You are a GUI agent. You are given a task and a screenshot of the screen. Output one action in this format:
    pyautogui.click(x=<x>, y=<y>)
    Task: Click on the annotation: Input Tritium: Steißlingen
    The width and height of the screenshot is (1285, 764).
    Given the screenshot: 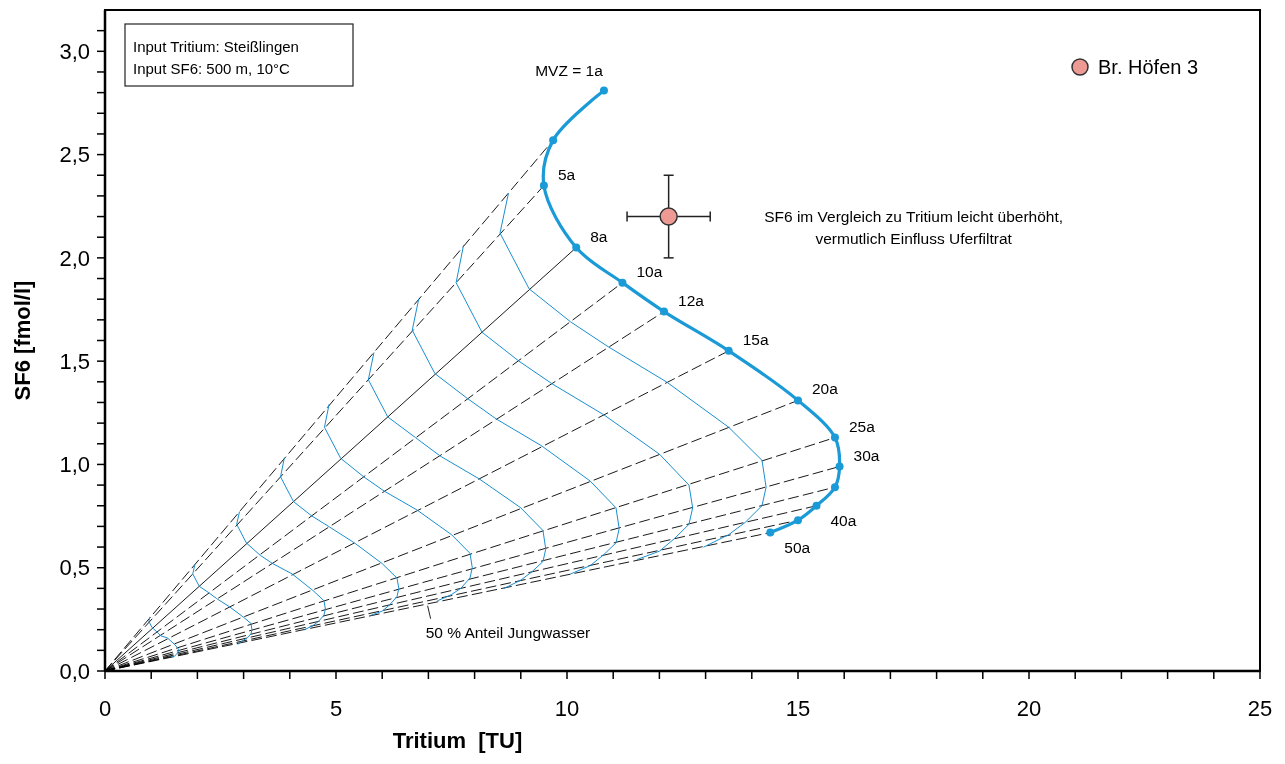 What is the action you would take?
    pyautogui.click(x=216, y=46)
    